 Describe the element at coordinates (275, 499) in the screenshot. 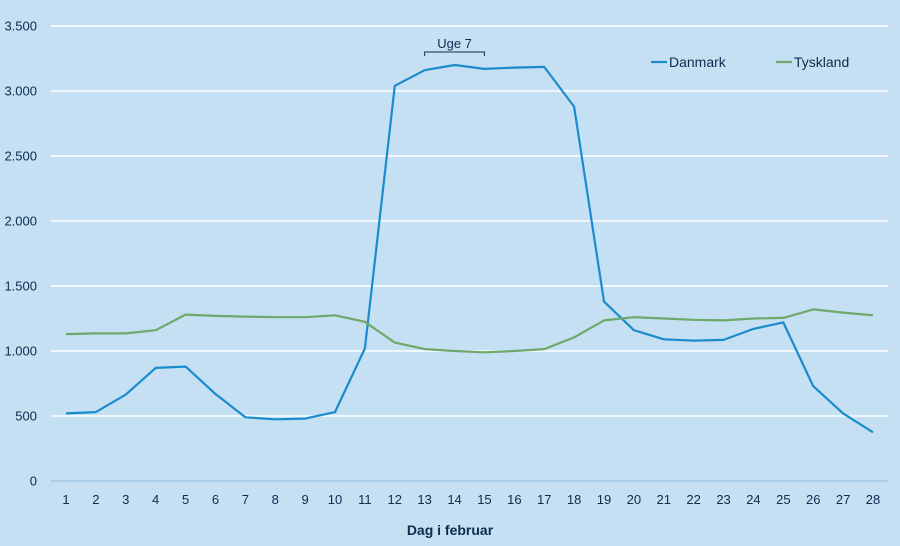

I see `x-tick-label: 8` at that location.